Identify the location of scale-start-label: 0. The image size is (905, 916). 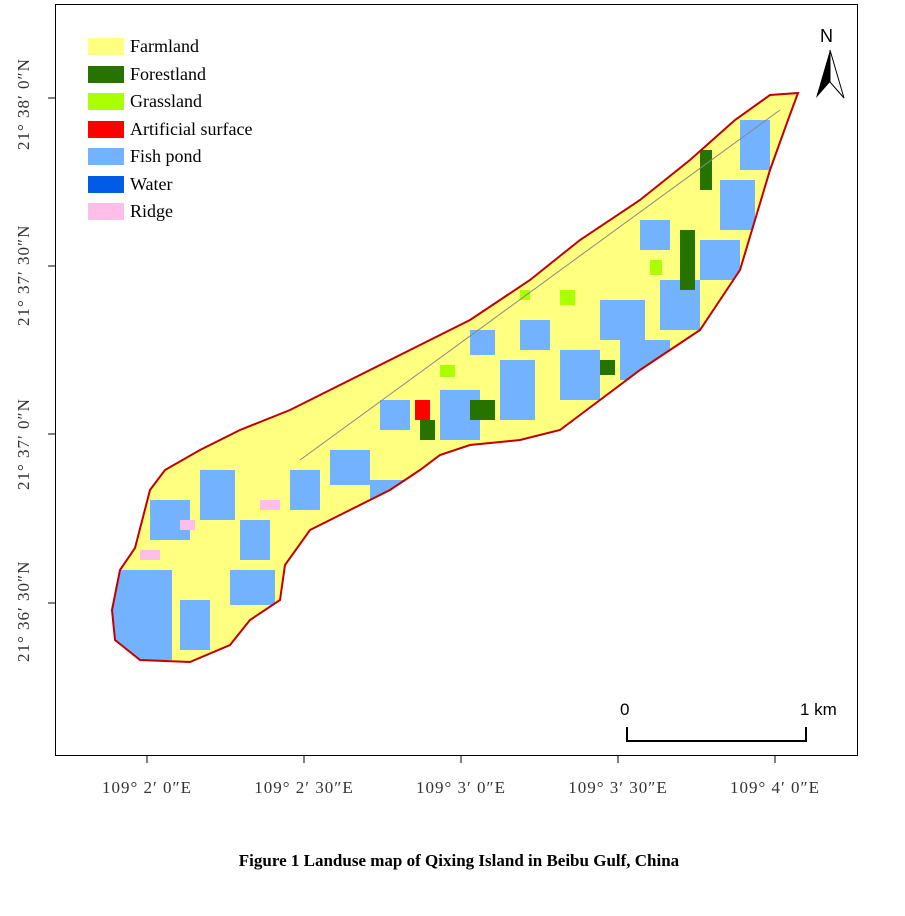
(625, 709).